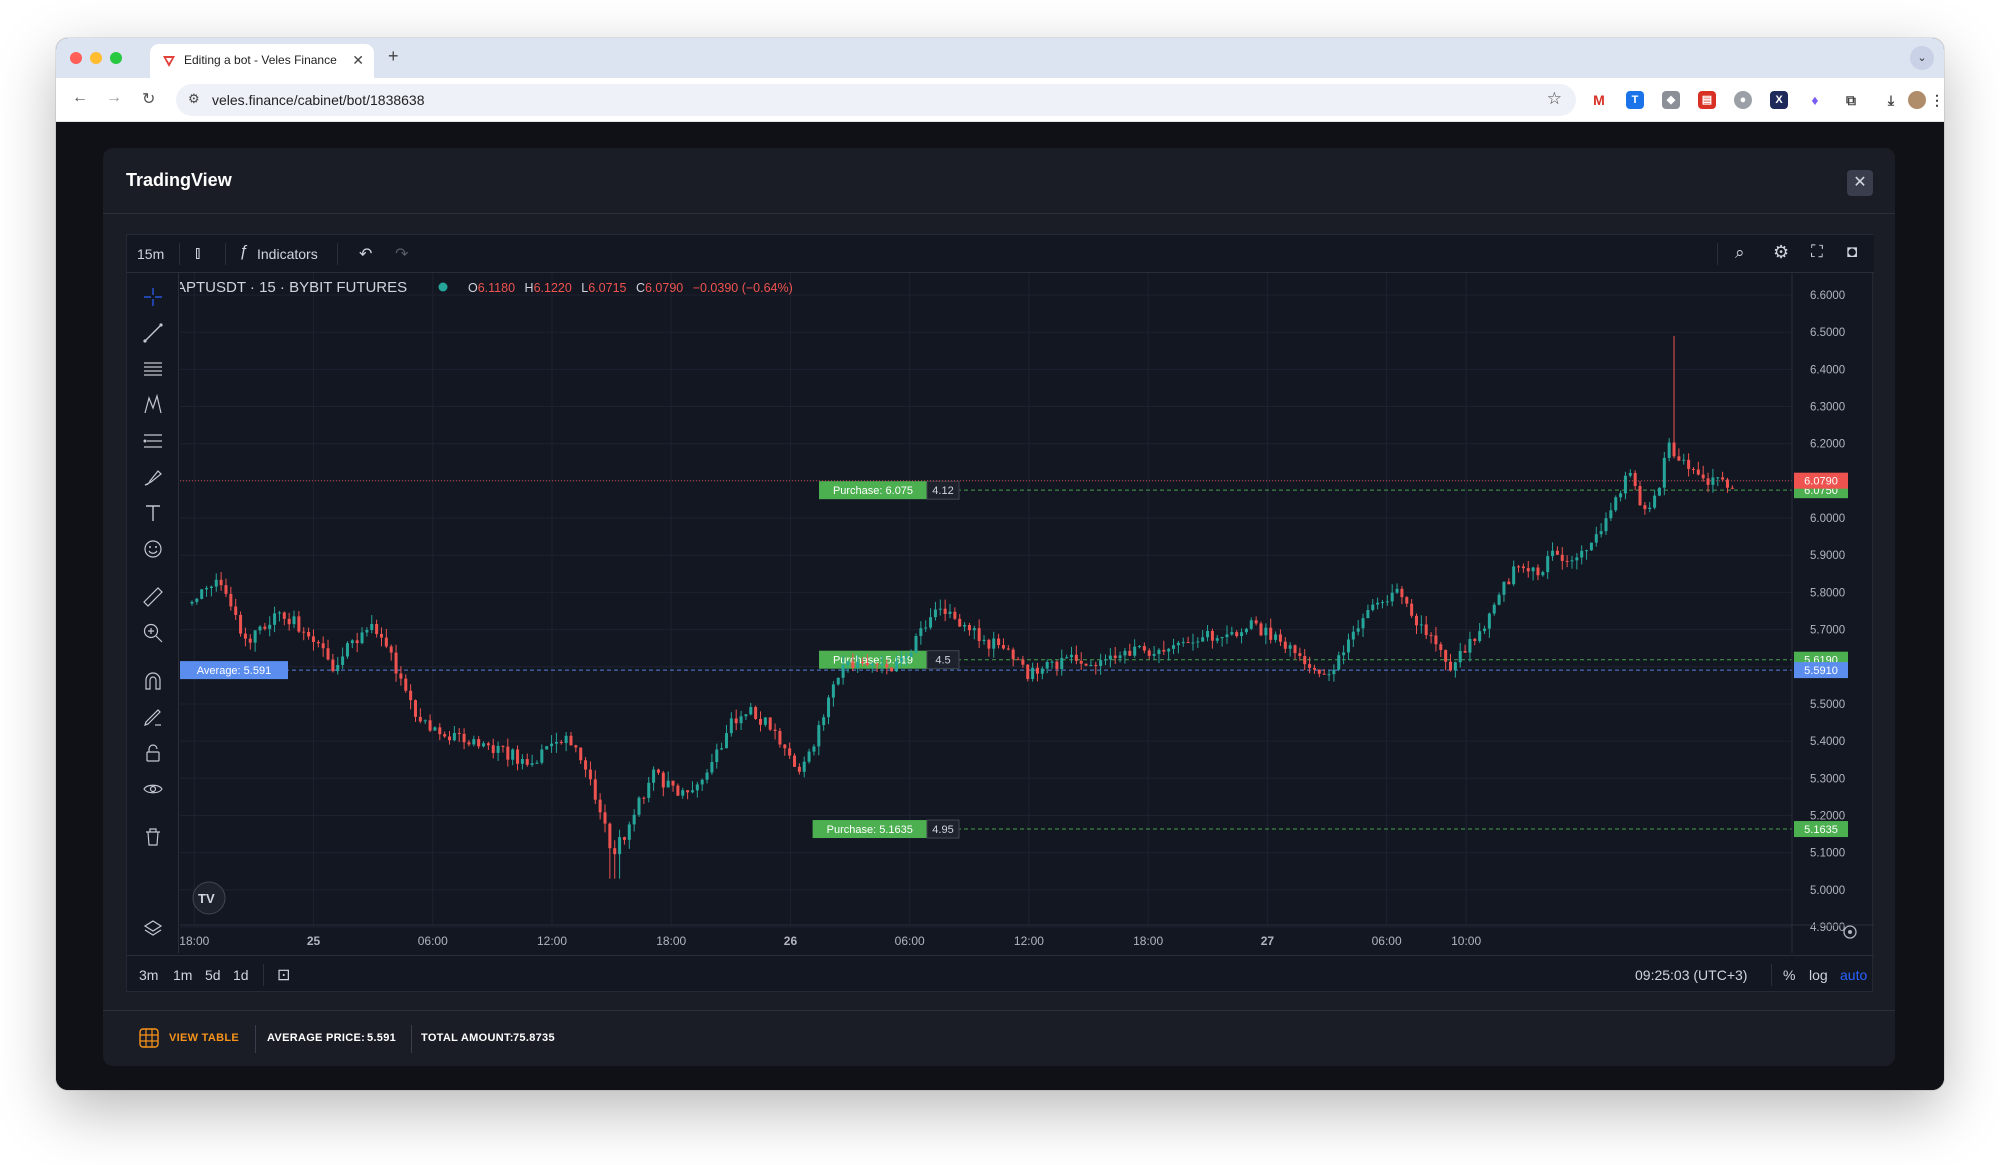 This screenshot has width=2000, height=1165. Describe the element at coordinates (153, 789) in the screenshot. I see `eye-visibility-icon` at that location.